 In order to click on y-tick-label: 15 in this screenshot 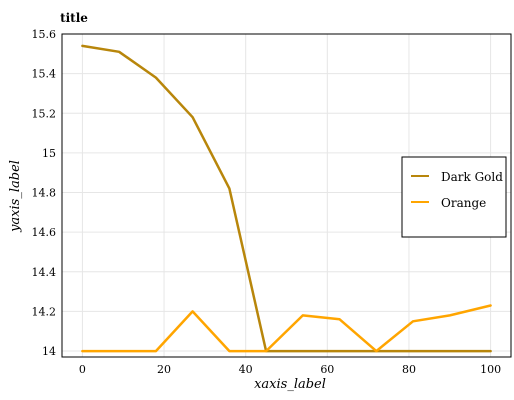, I will do `click(49, 153)`.